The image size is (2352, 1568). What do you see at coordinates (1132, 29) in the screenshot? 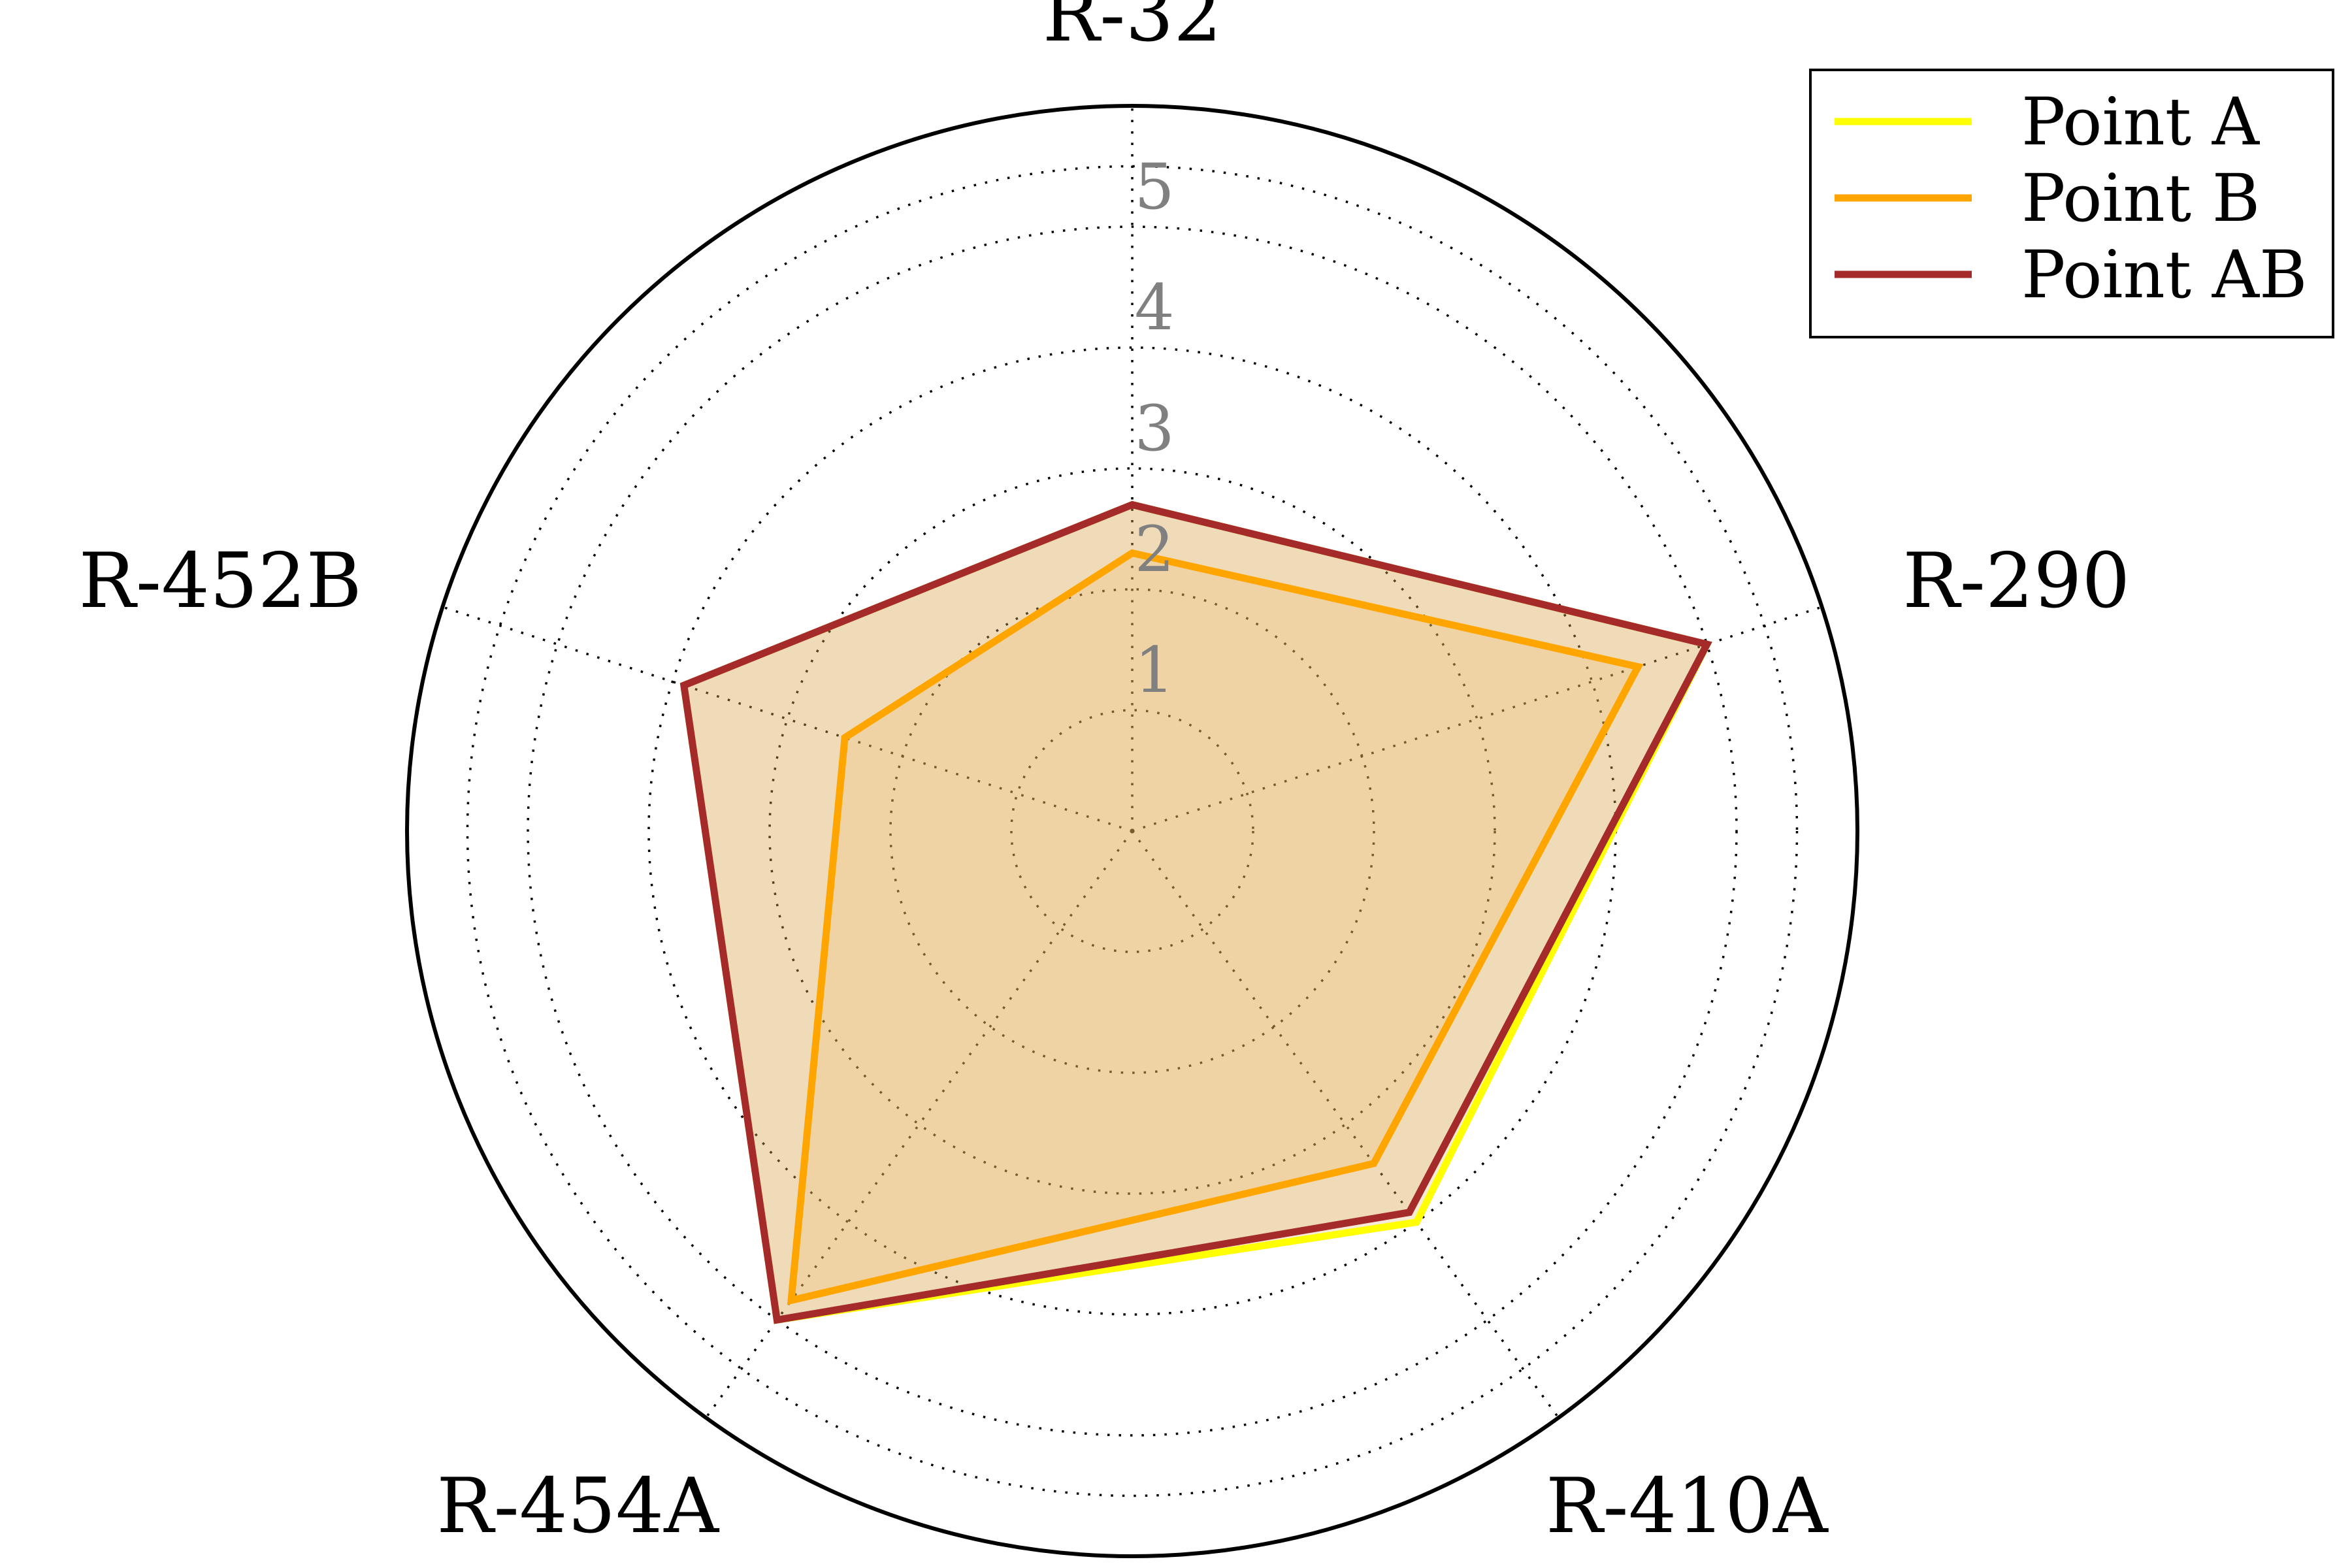
I see `axis-label-r-32: R-32` at bounding box center [1132, 29].